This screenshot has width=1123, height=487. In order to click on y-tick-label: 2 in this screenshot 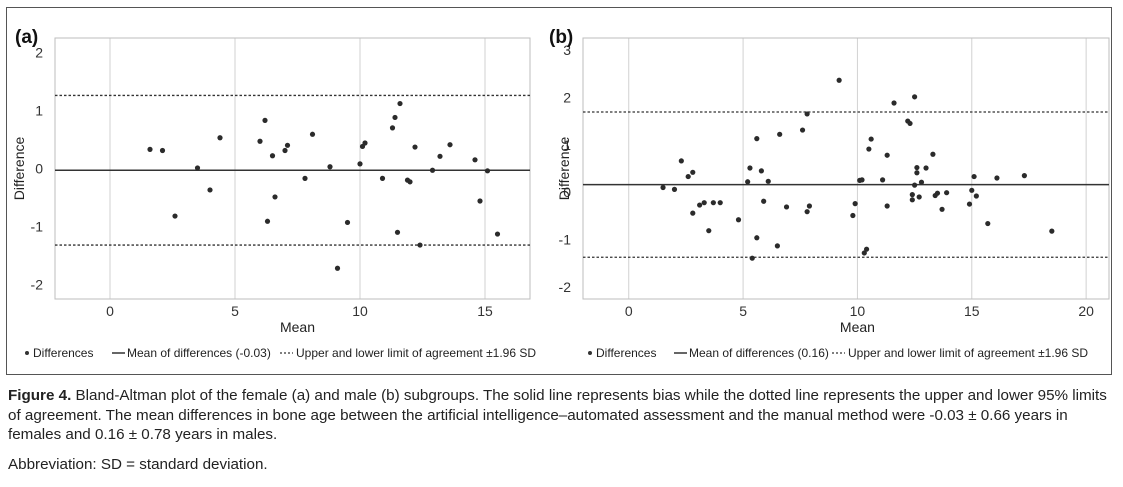, I will do `click(39, 53)`.